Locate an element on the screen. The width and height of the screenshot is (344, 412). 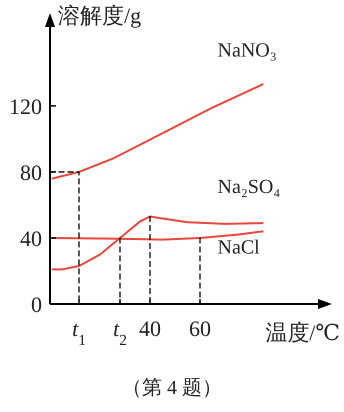
series-label: NaNO₃ is located at coordinates (247, 50).